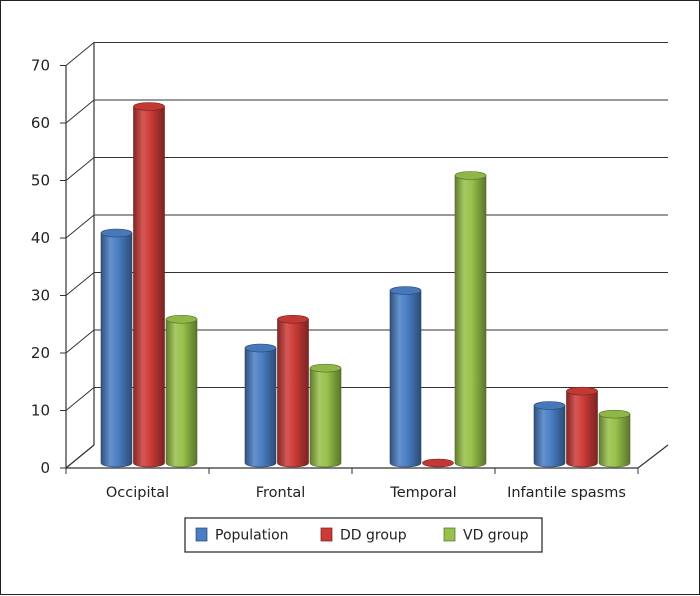  Describe the element at coordinates (40, 123) in the screenshot. I see `y-tick-label: 60` at that location.